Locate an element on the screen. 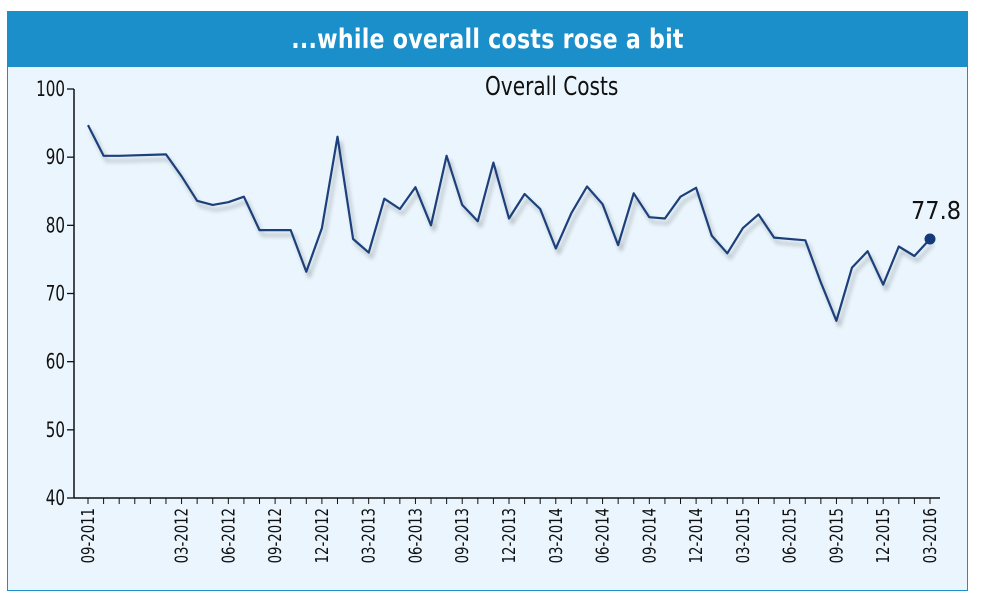  x-tick-label: 06-2015 is located at coordinates (789, 535).